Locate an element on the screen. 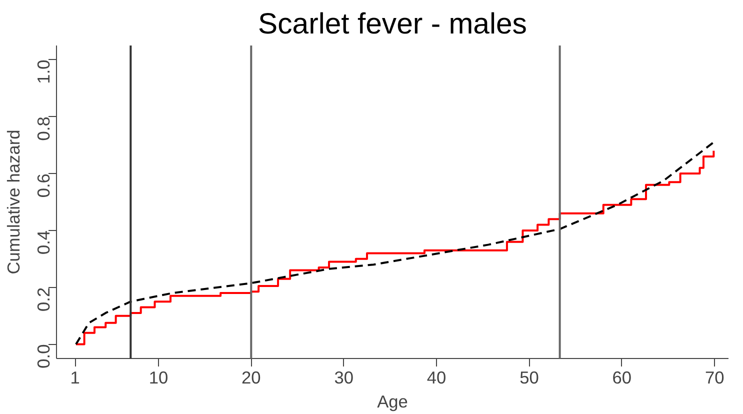 This screenshot has height=414, width=743. x-axis-title: Age is located at coordinates (392, 402).